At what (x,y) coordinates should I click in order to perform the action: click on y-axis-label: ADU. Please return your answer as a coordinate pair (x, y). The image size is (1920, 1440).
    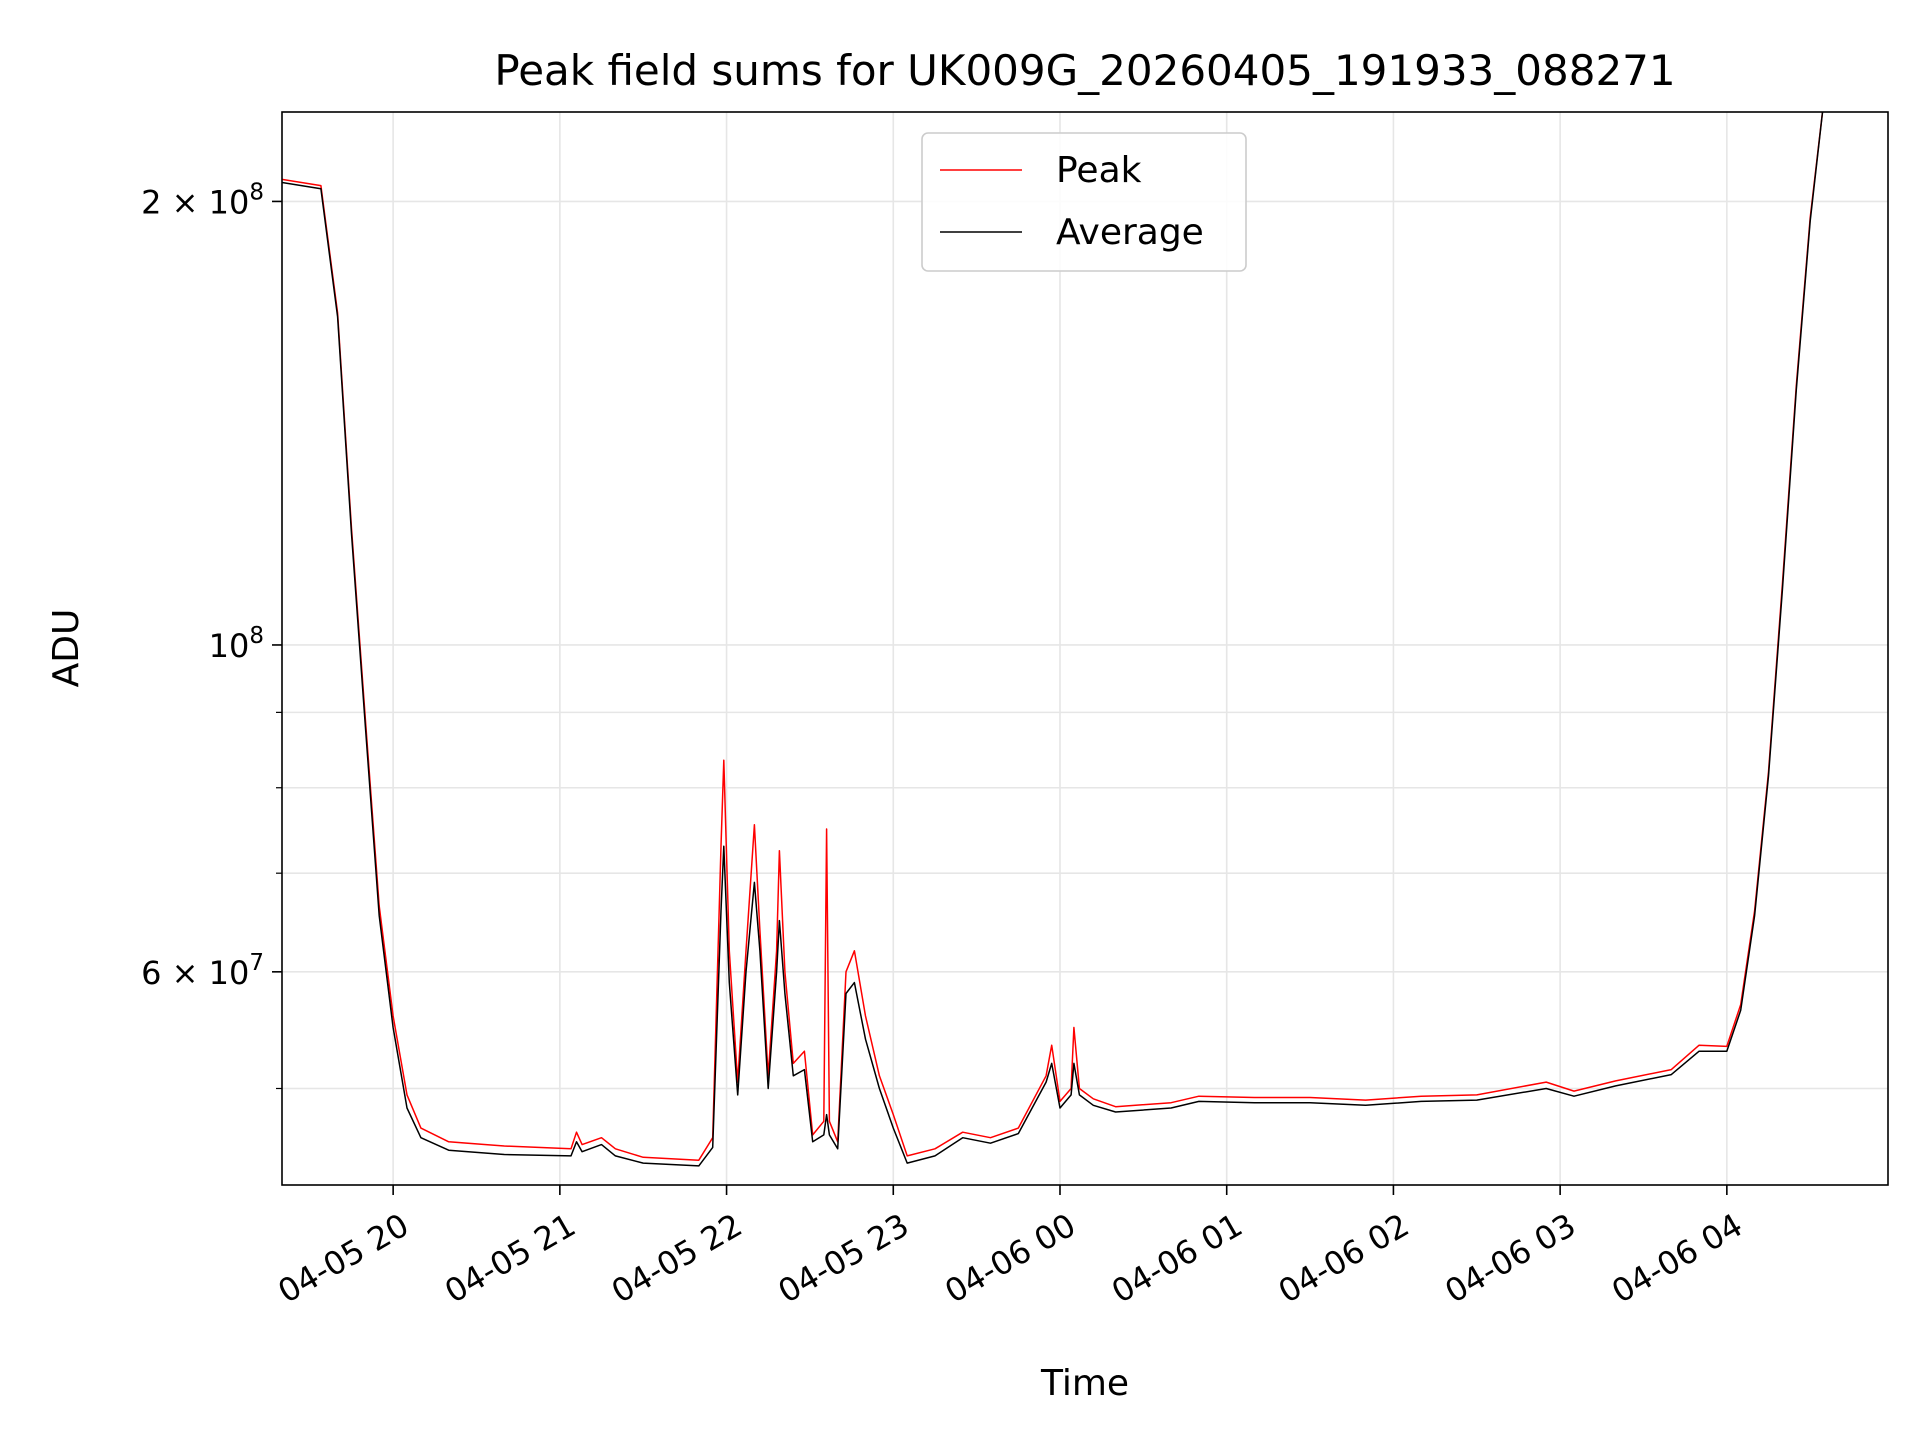
    Looking at the image, I should click on (66, 648).